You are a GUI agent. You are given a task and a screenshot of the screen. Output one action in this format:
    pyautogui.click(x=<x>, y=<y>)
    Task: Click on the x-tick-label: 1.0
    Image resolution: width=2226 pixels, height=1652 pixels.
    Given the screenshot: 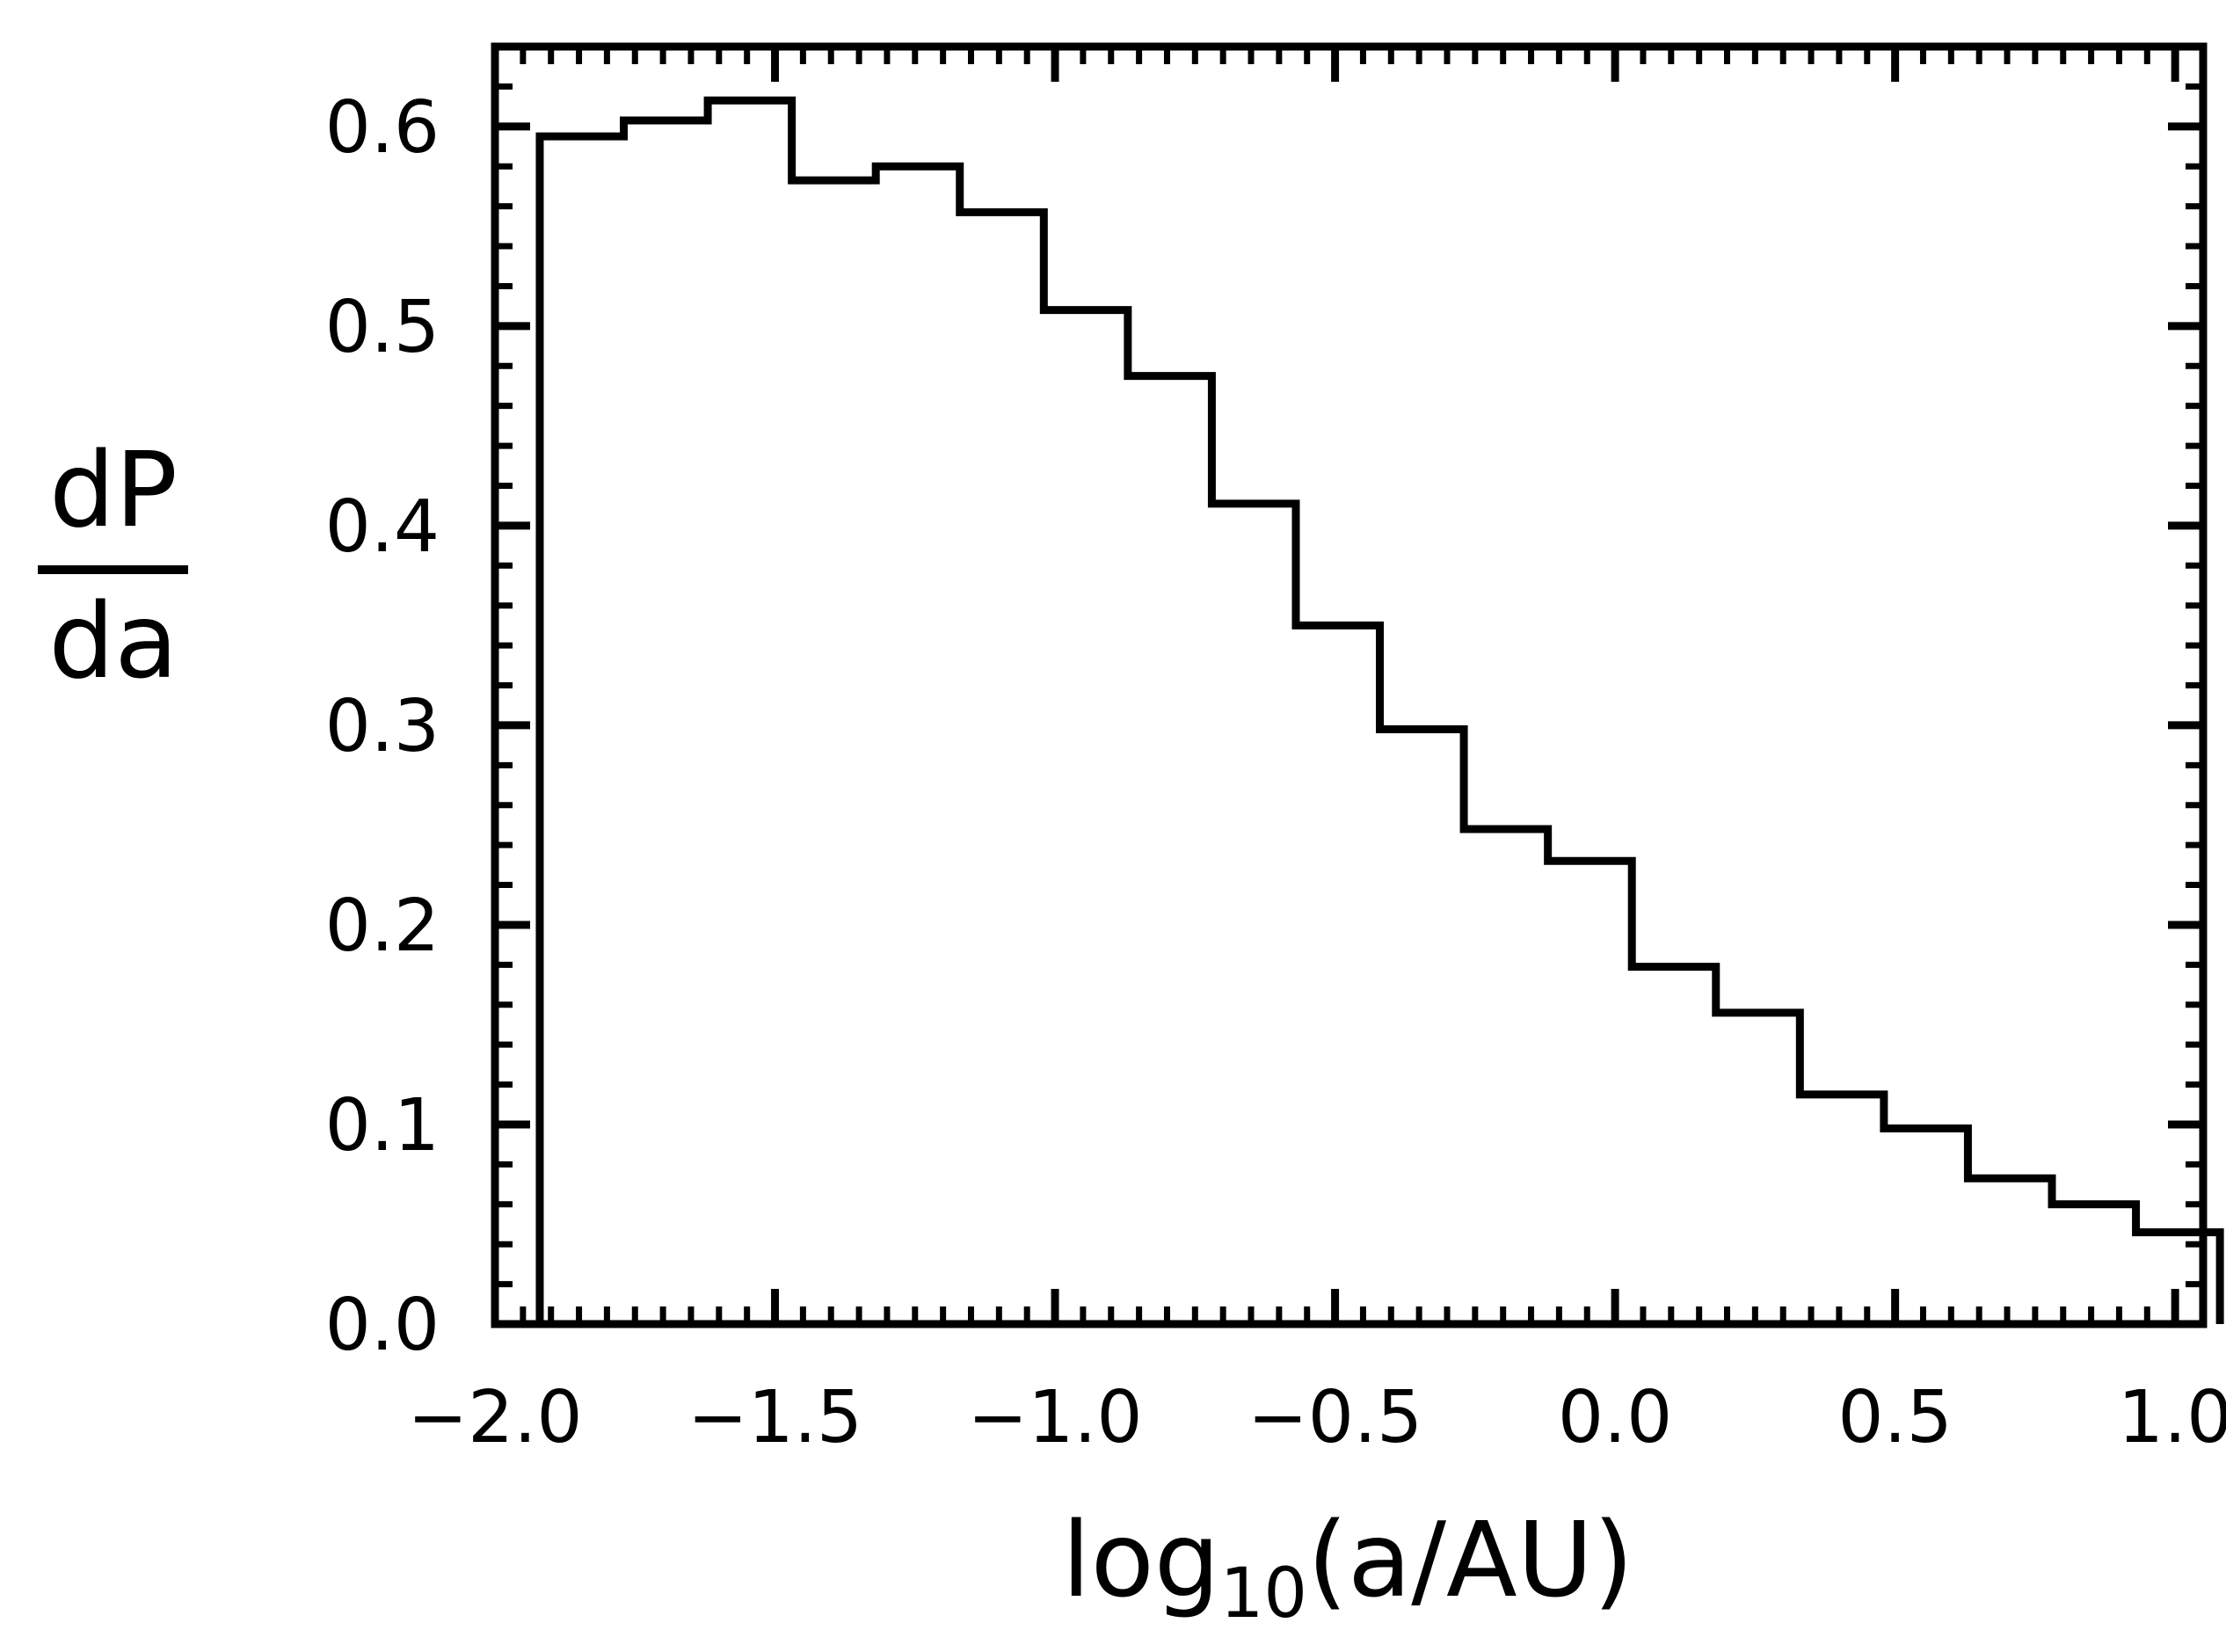 What is the action you would take?
    pyautogui.click(x=2172, y=1418)
    